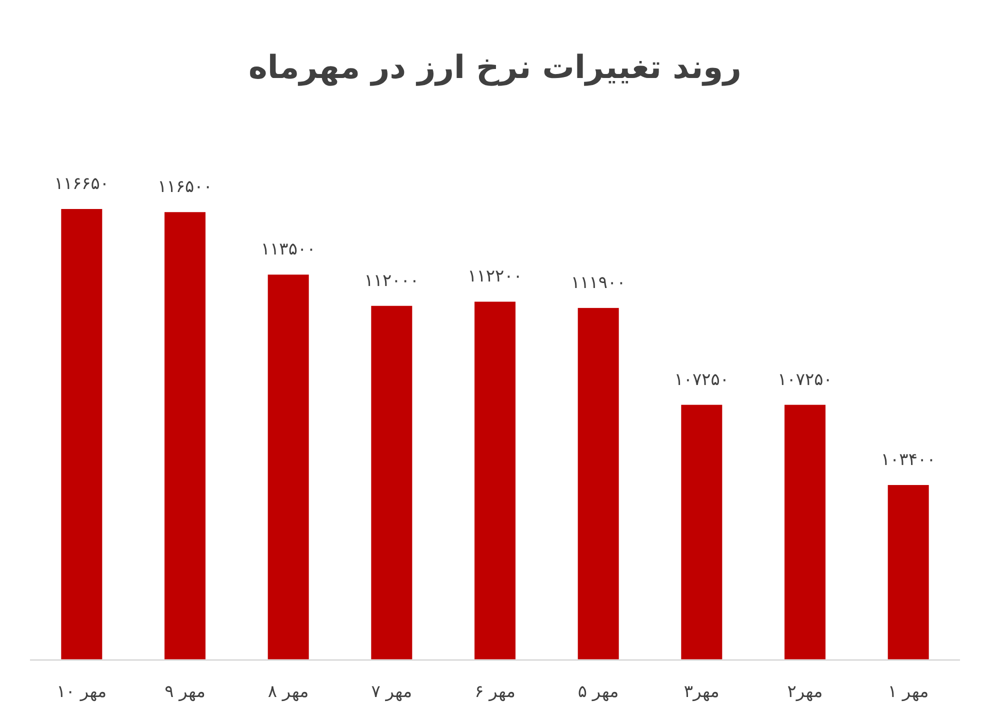  I want to click on chart-title: روند تغییرات نرخ ارز در مهرماه, so click(495, 67).